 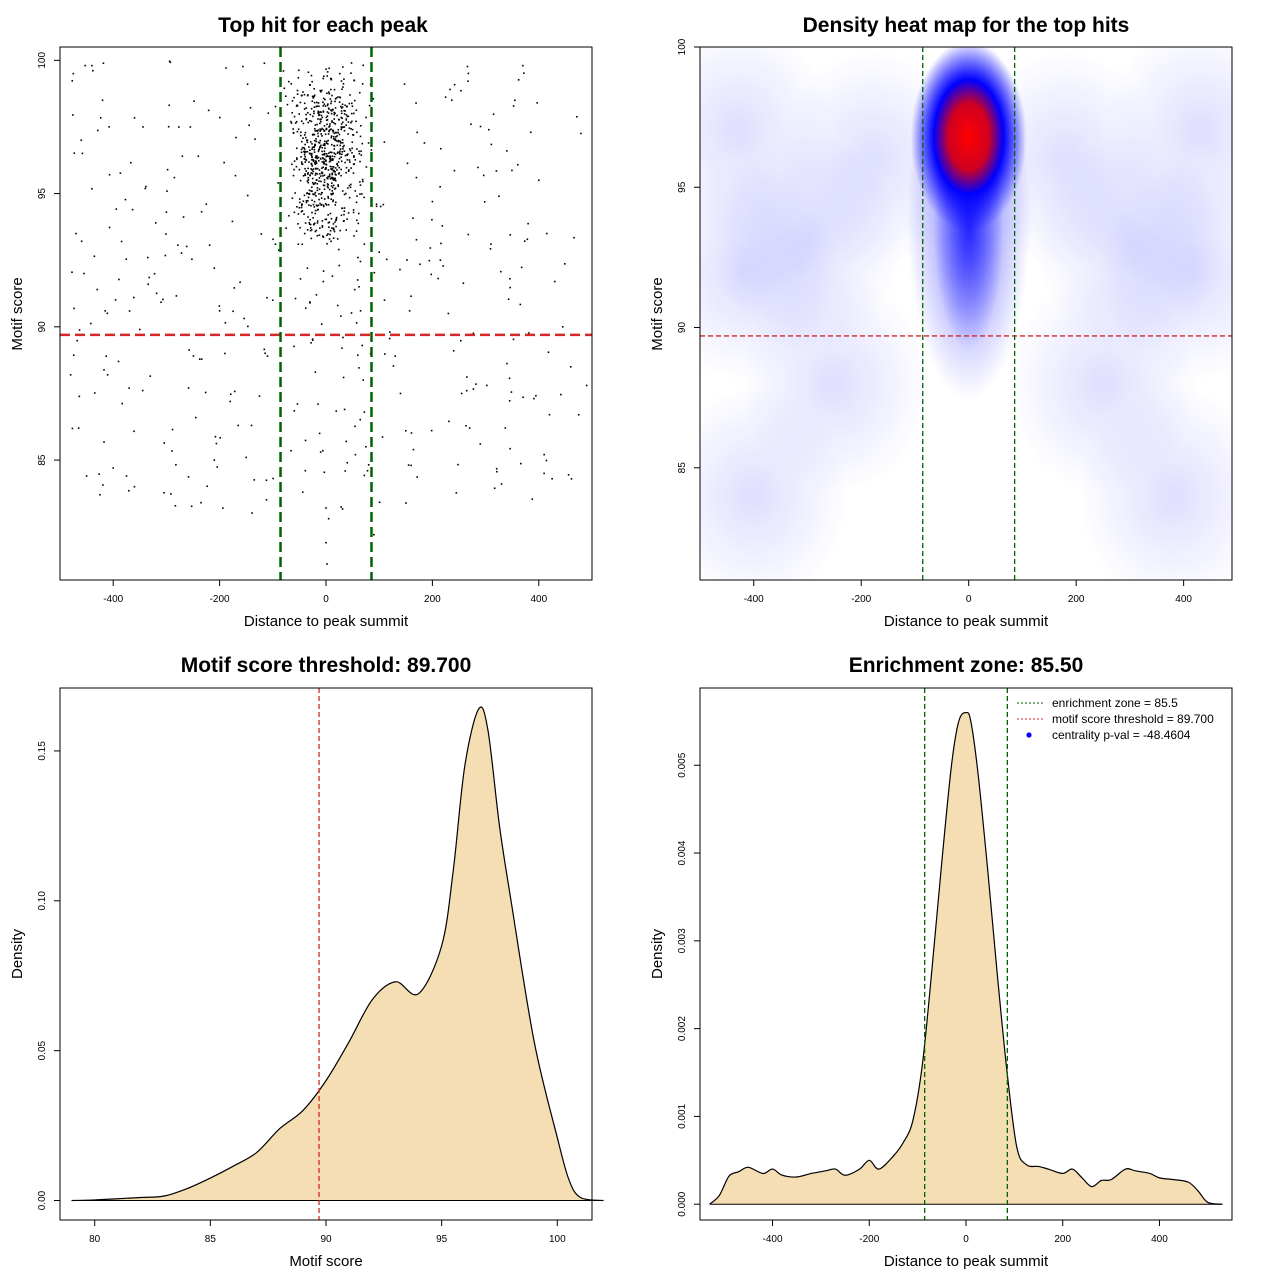 I want to click on legend-pval-point, so click(x=1029, y=735).